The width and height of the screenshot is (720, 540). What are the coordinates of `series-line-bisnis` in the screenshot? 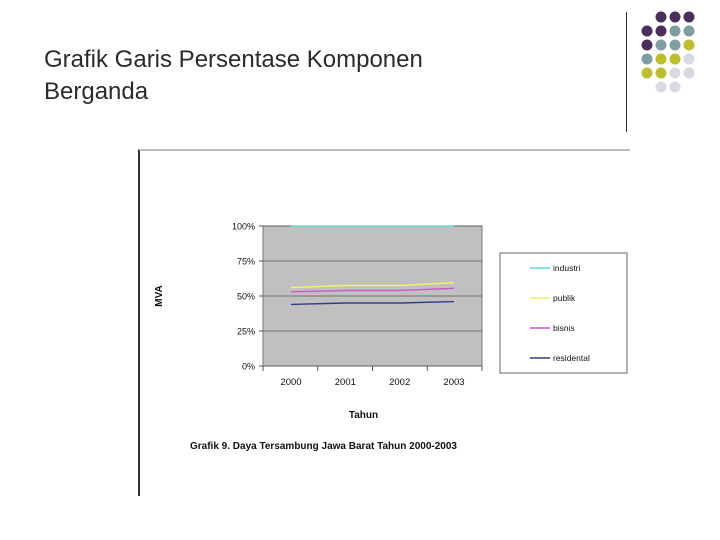 It's located at (372, 290).